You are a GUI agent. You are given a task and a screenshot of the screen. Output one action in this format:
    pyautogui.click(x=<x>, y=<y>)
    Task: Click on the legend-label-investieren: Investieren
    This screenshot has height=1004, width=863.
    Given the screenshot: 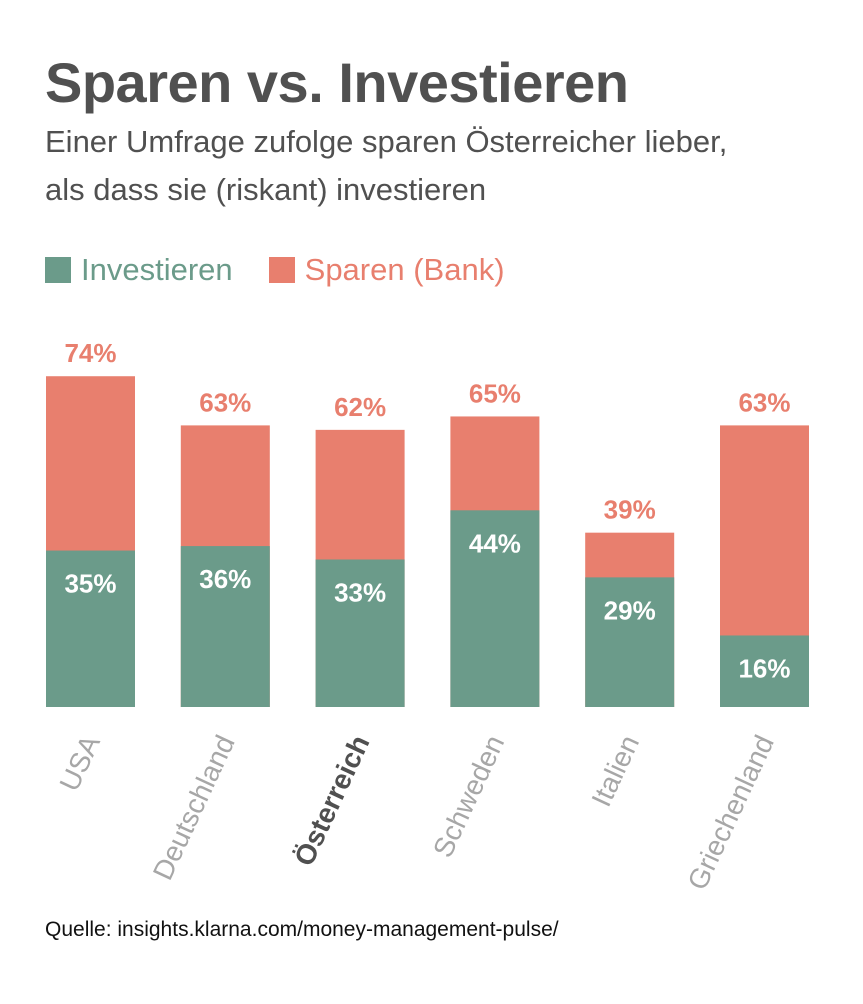 What is the action you would take?
    pyautogui.click(x=157, y=269)
    